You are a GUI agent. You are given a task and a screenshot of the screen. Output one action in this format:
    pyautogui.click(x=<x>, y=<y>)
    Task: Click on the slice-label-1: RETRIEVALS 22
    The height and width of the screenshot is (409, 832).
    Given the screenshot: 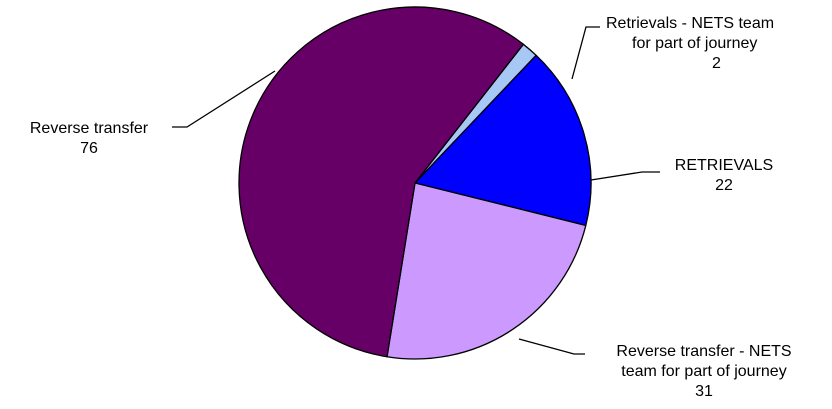 What is the action you would take?
    pyautogui.click(x=724, y=175)
    